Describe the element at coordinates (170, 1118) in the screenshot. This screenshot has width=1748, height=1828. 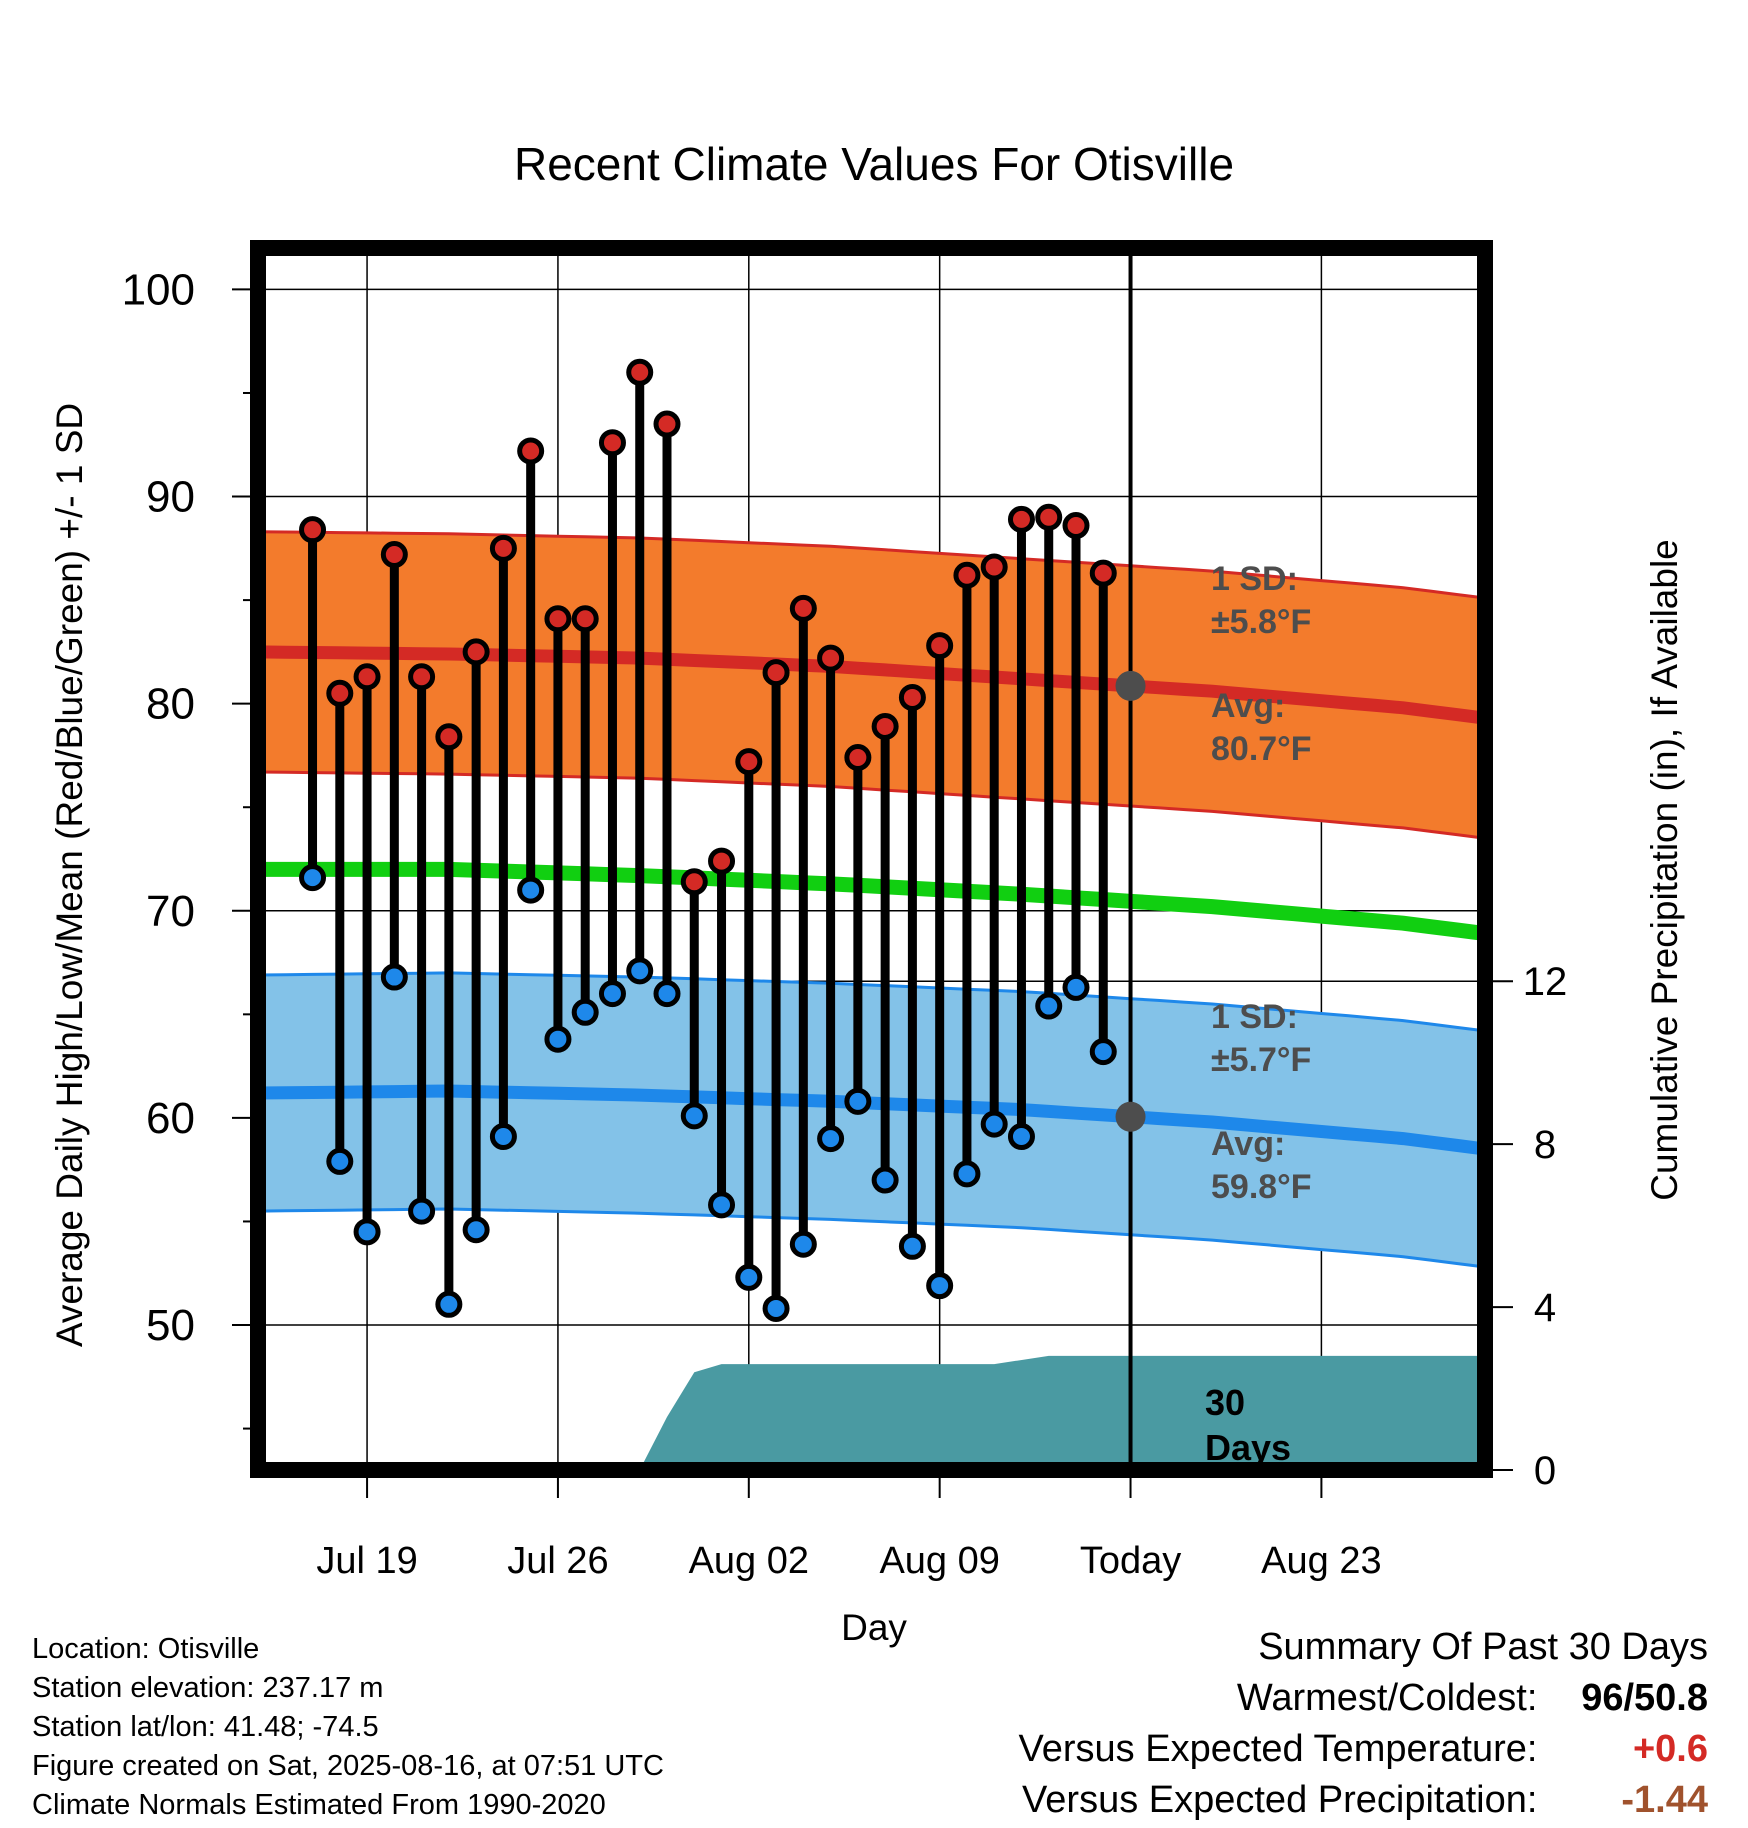
I see `y-tick-label: 60` at that location.